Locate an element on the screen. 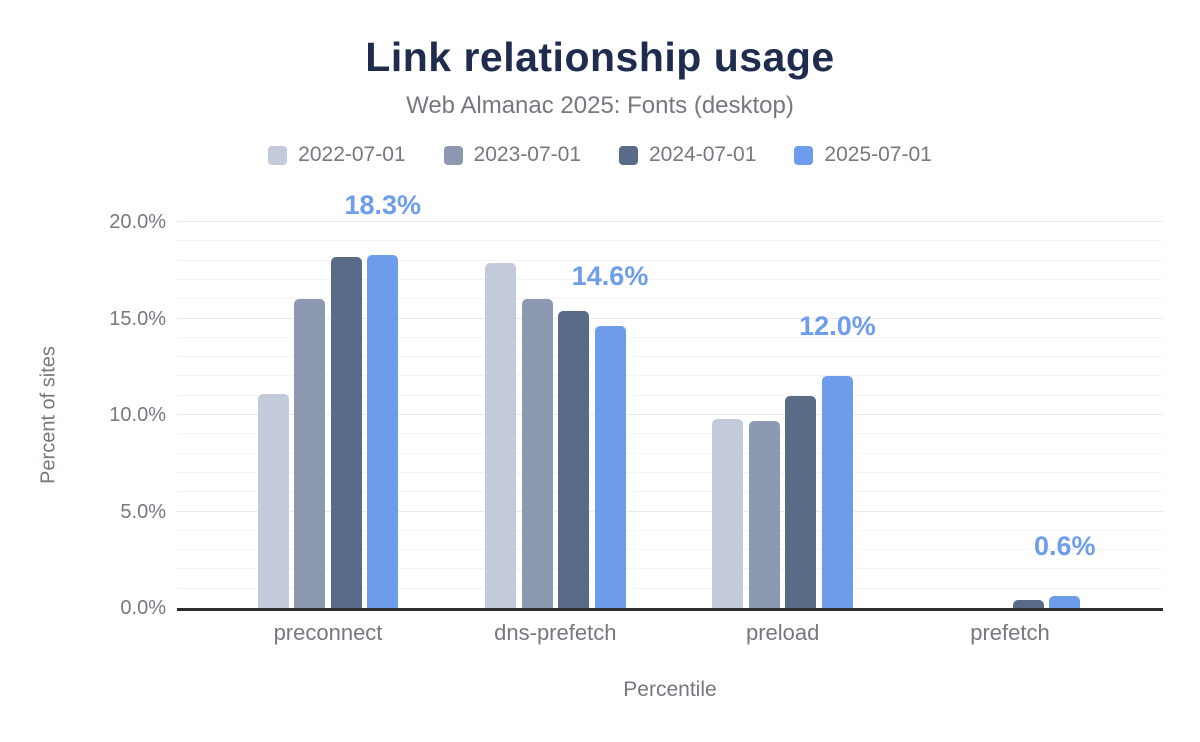 This screenshot has height=742, width=1200. y-axis-ticks: 0.0% 5.0% 10.0% 15.0% 20.0% is located at coordinates (83, 415).